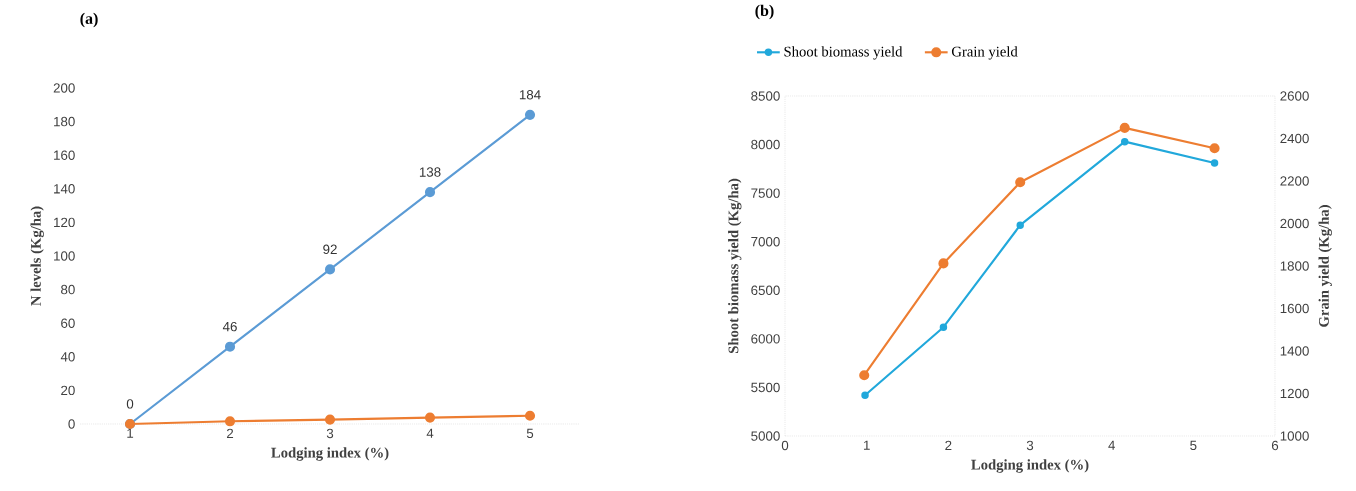 This screenshot has height=491, width=1356. What do you see at coordinates (765, 436) in the screenshot?
I see `y-tick-label: 5000` at bounding box center [765, 436].